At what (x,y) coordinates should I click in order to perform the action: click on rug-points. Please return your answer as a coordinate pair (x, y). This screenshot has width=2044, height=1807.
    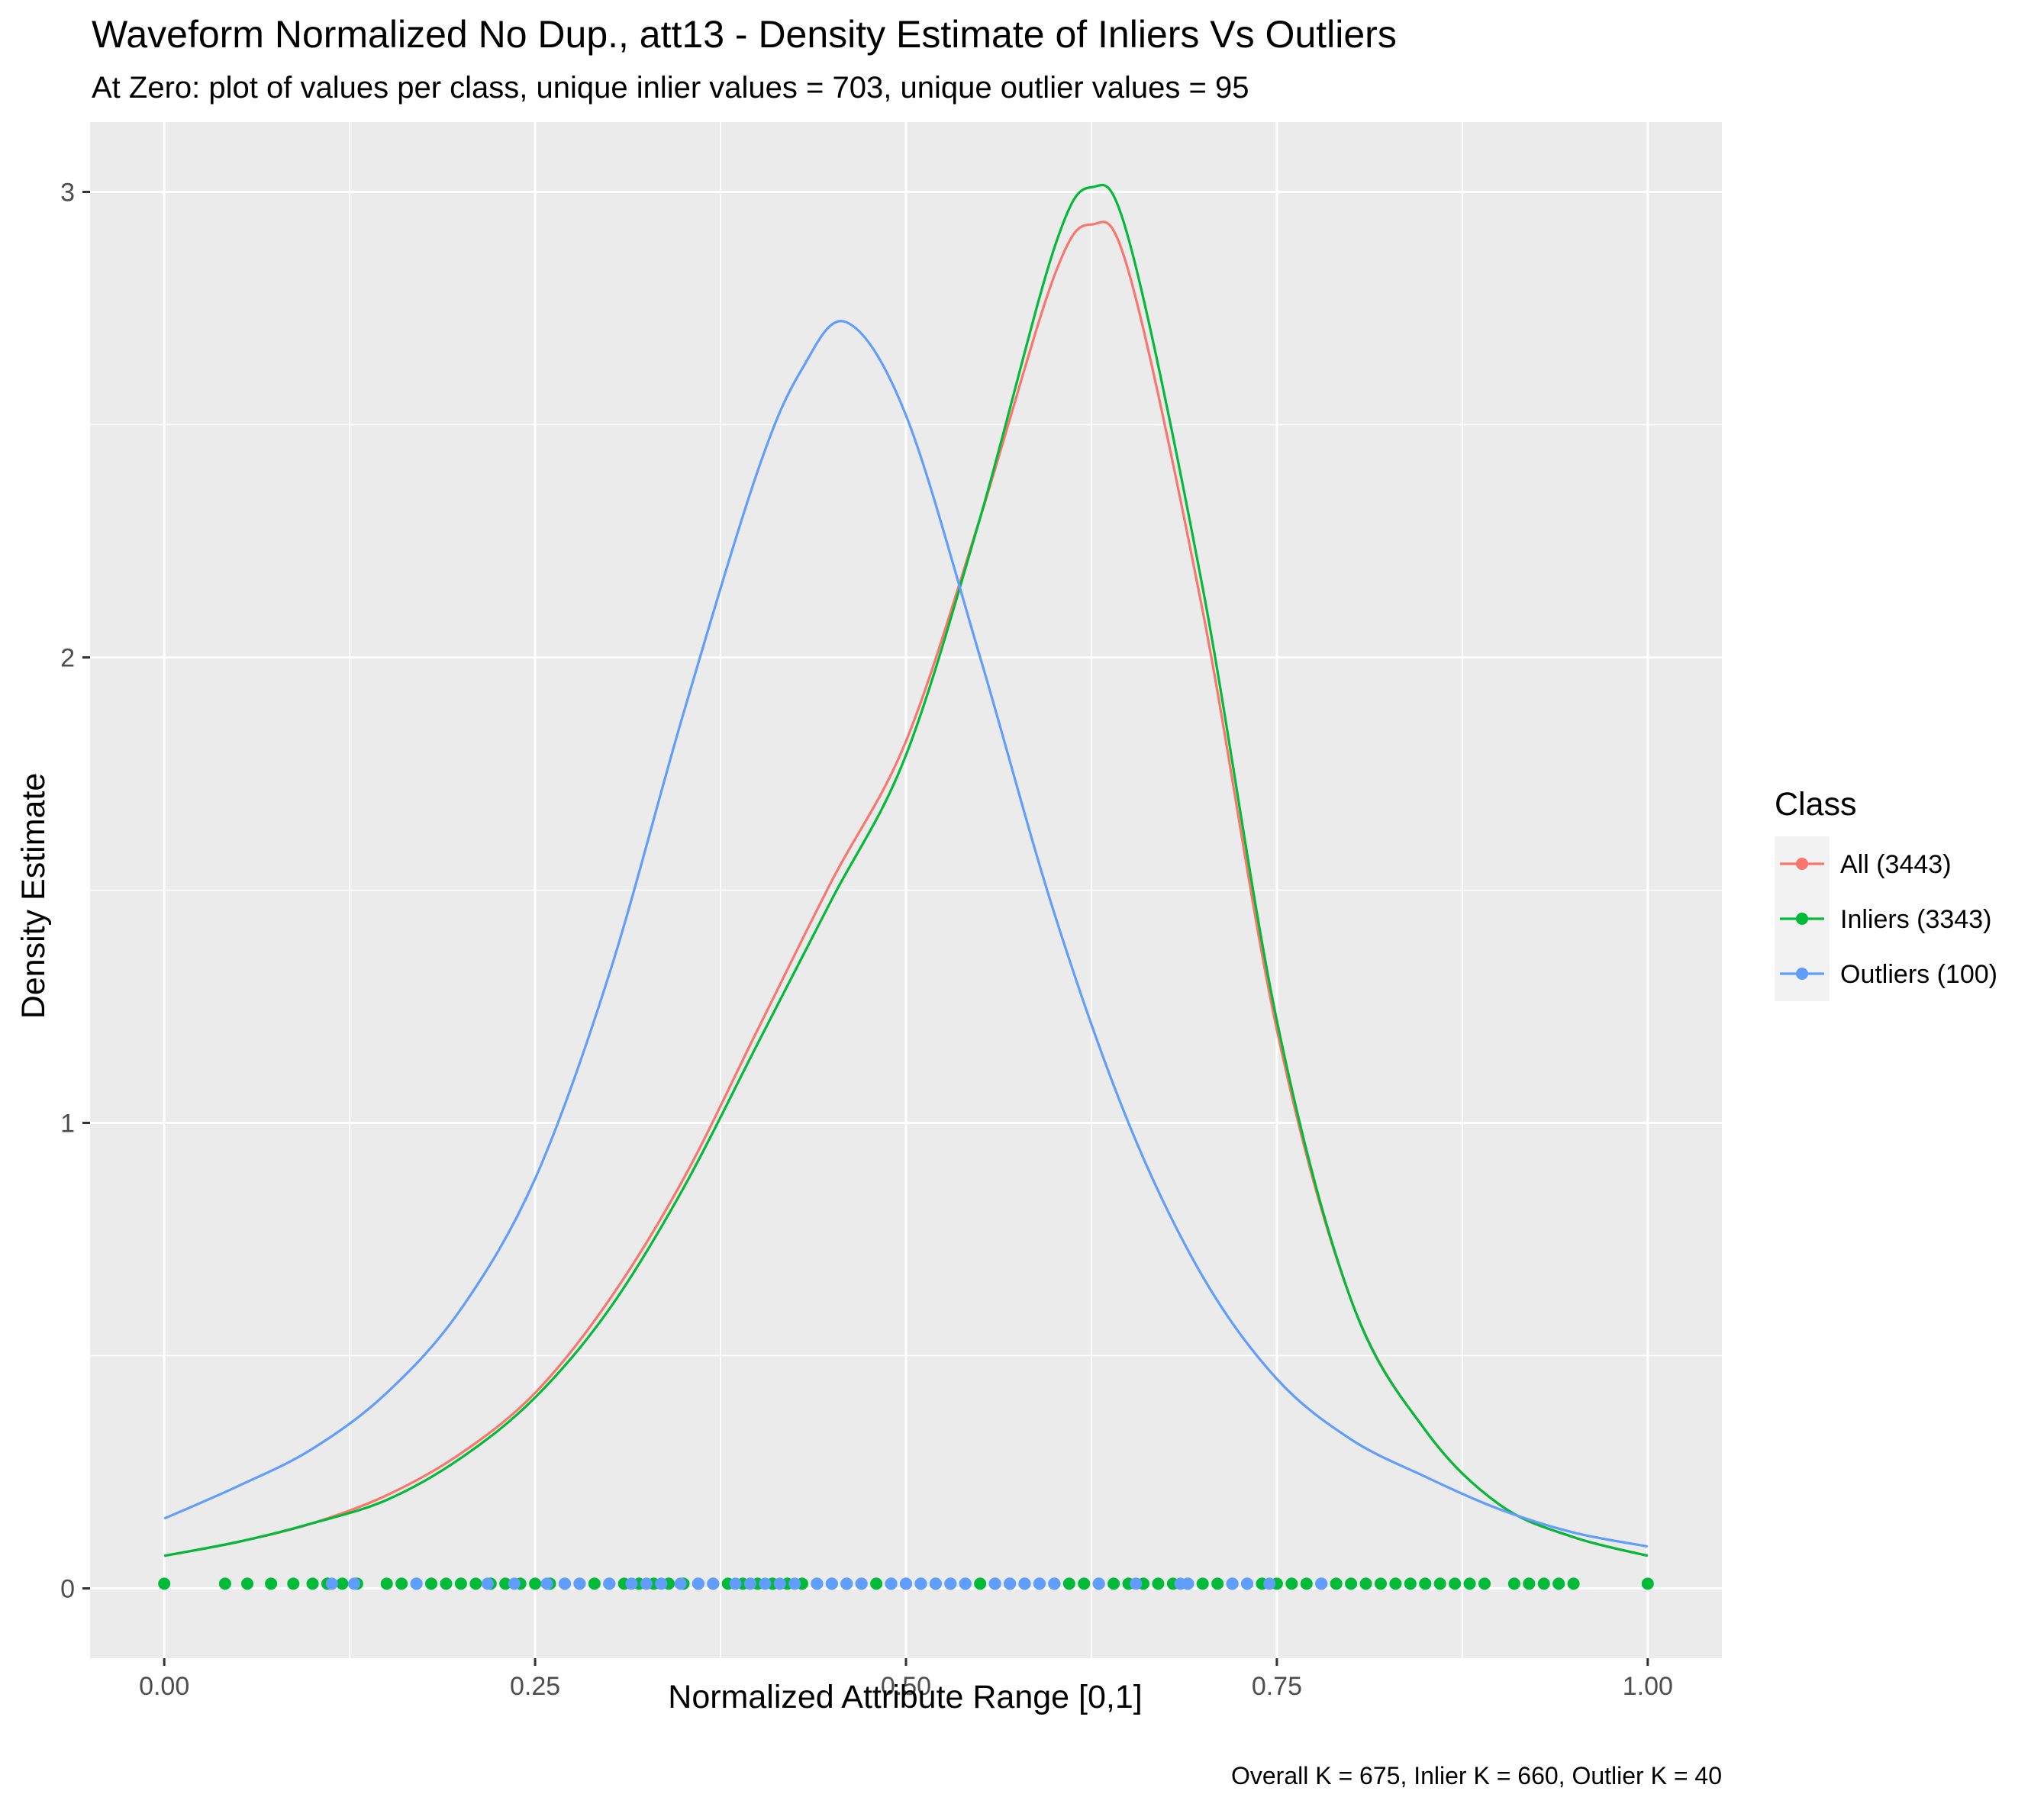
    Looking at the image, I should click on (906, 1583).